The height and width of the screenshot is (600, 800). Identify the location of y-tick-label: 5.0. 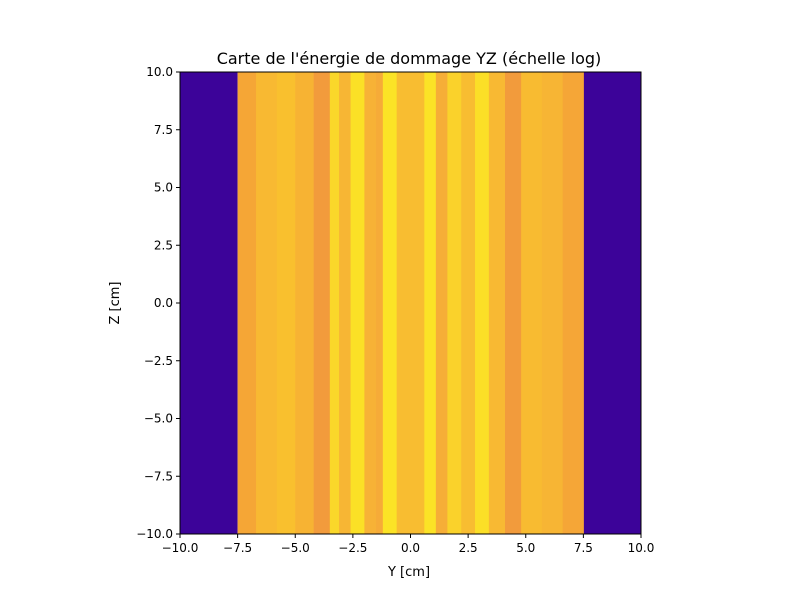
(163, 188).